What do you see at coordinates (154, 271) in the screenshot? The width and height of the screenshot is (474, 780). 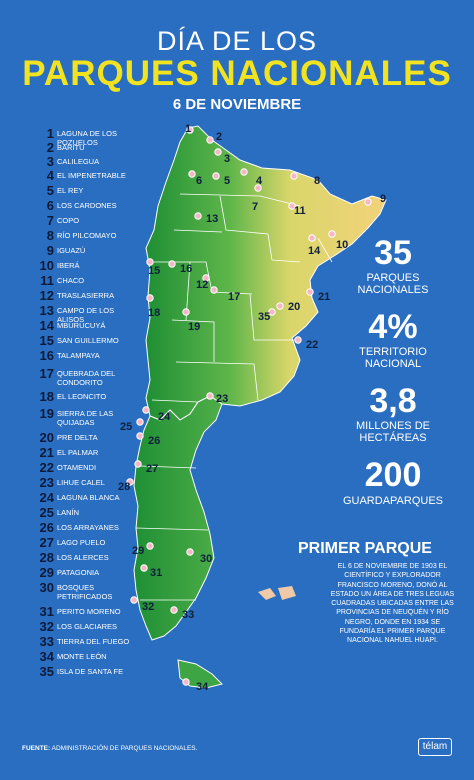 I see `park-marker-label: 15` at bounding box center [154, 271].